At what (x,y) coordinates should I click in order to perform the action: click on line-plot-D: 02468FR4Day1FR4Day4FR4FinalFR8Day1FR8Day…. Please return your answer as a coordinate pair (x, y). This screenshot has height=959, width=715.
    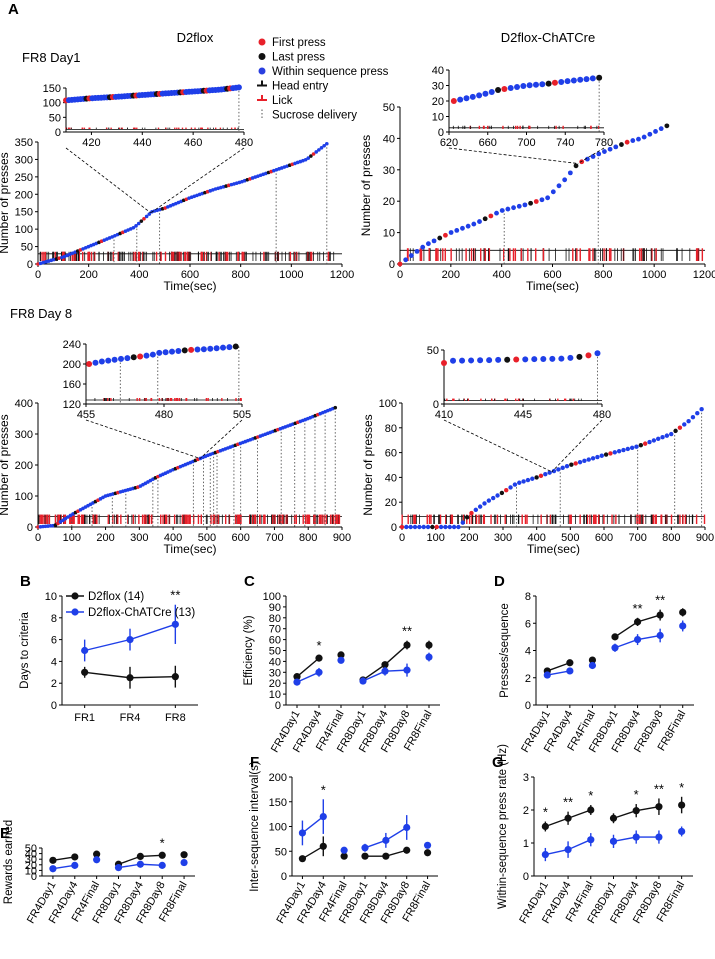
    Looking at the image, I should click on (596, 673).